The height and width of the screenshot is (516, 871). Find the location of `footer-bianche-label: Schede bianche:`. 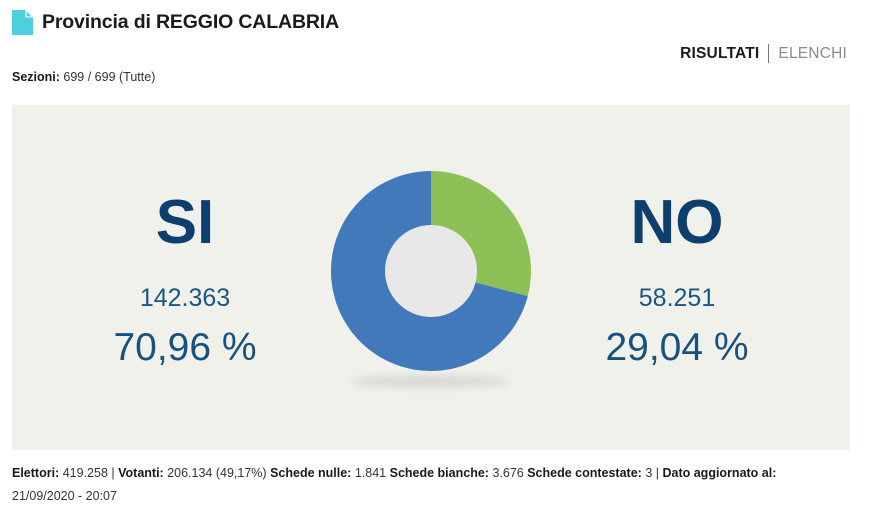

footer-bianche-label: Schede bianche: is located at coordinates (439, 473).